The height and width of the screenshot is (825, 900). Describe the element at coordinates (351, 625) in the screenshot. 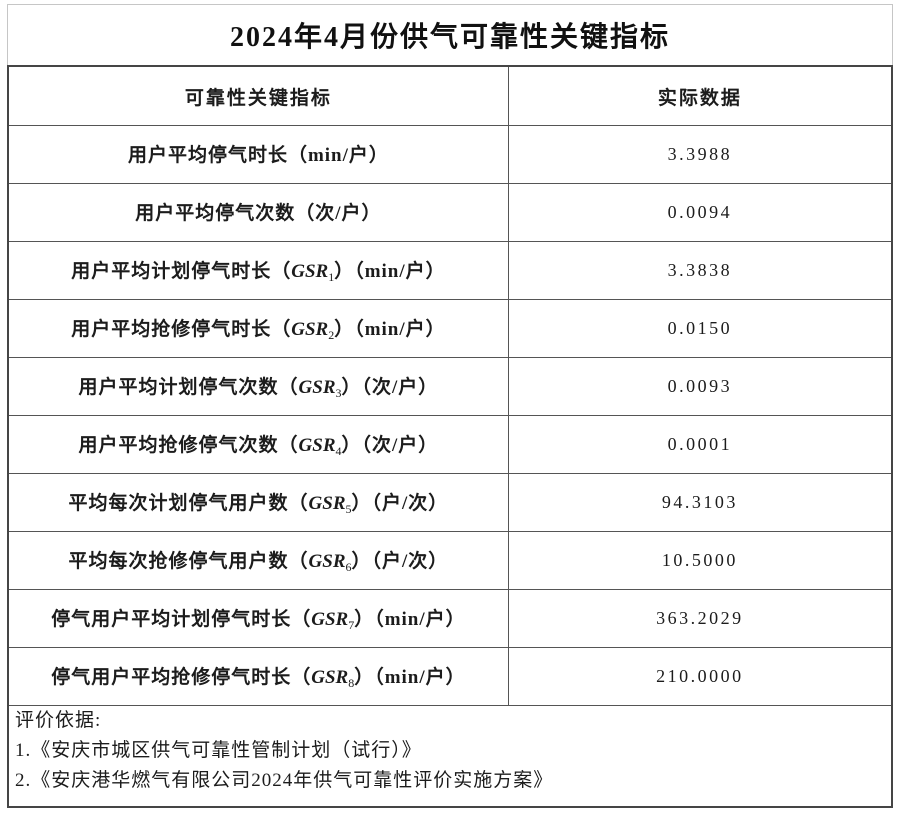

I see `gsr-subscript: 7` at that location.